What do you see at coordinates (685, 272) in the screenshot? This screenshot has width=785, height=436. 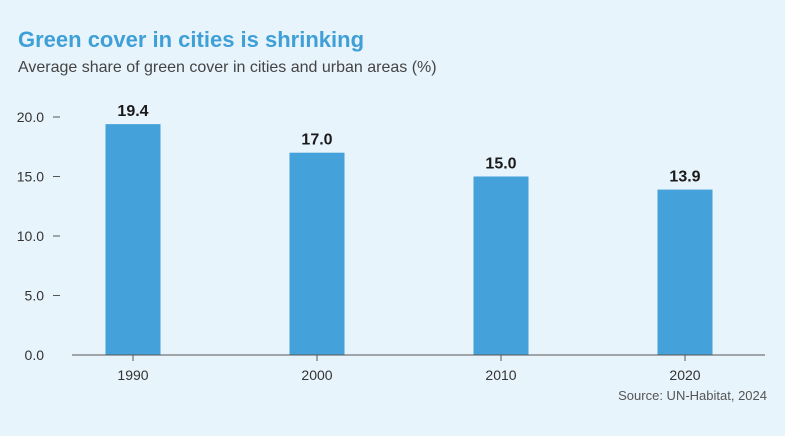 I see `bar-2020` at bounding box center [685, 272].